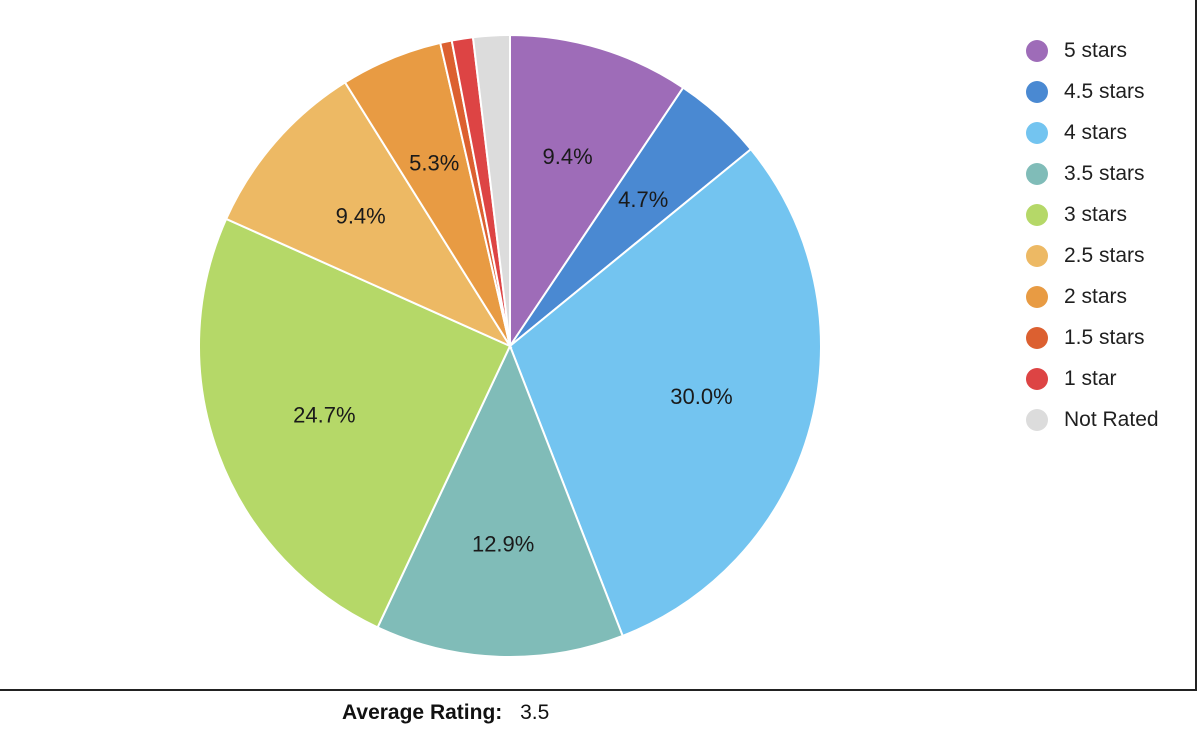 This screenshot has height=741, width=1200. I want to click on legend-label: 4.5 stars, so click(1104, 91).